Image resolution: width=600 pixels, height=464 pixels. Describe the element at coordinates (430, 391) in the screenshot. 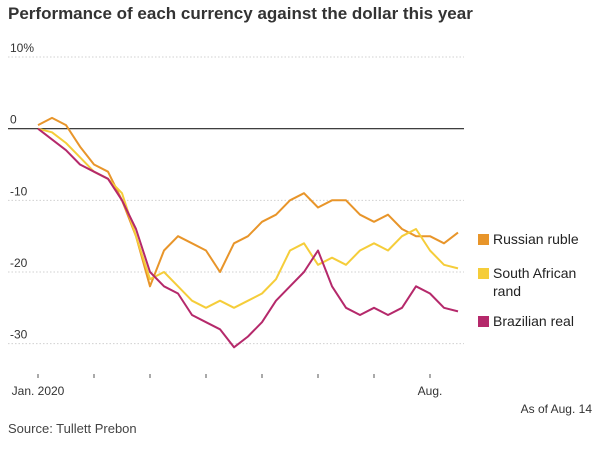

I see `x-tick-label: Aug.` at that location.